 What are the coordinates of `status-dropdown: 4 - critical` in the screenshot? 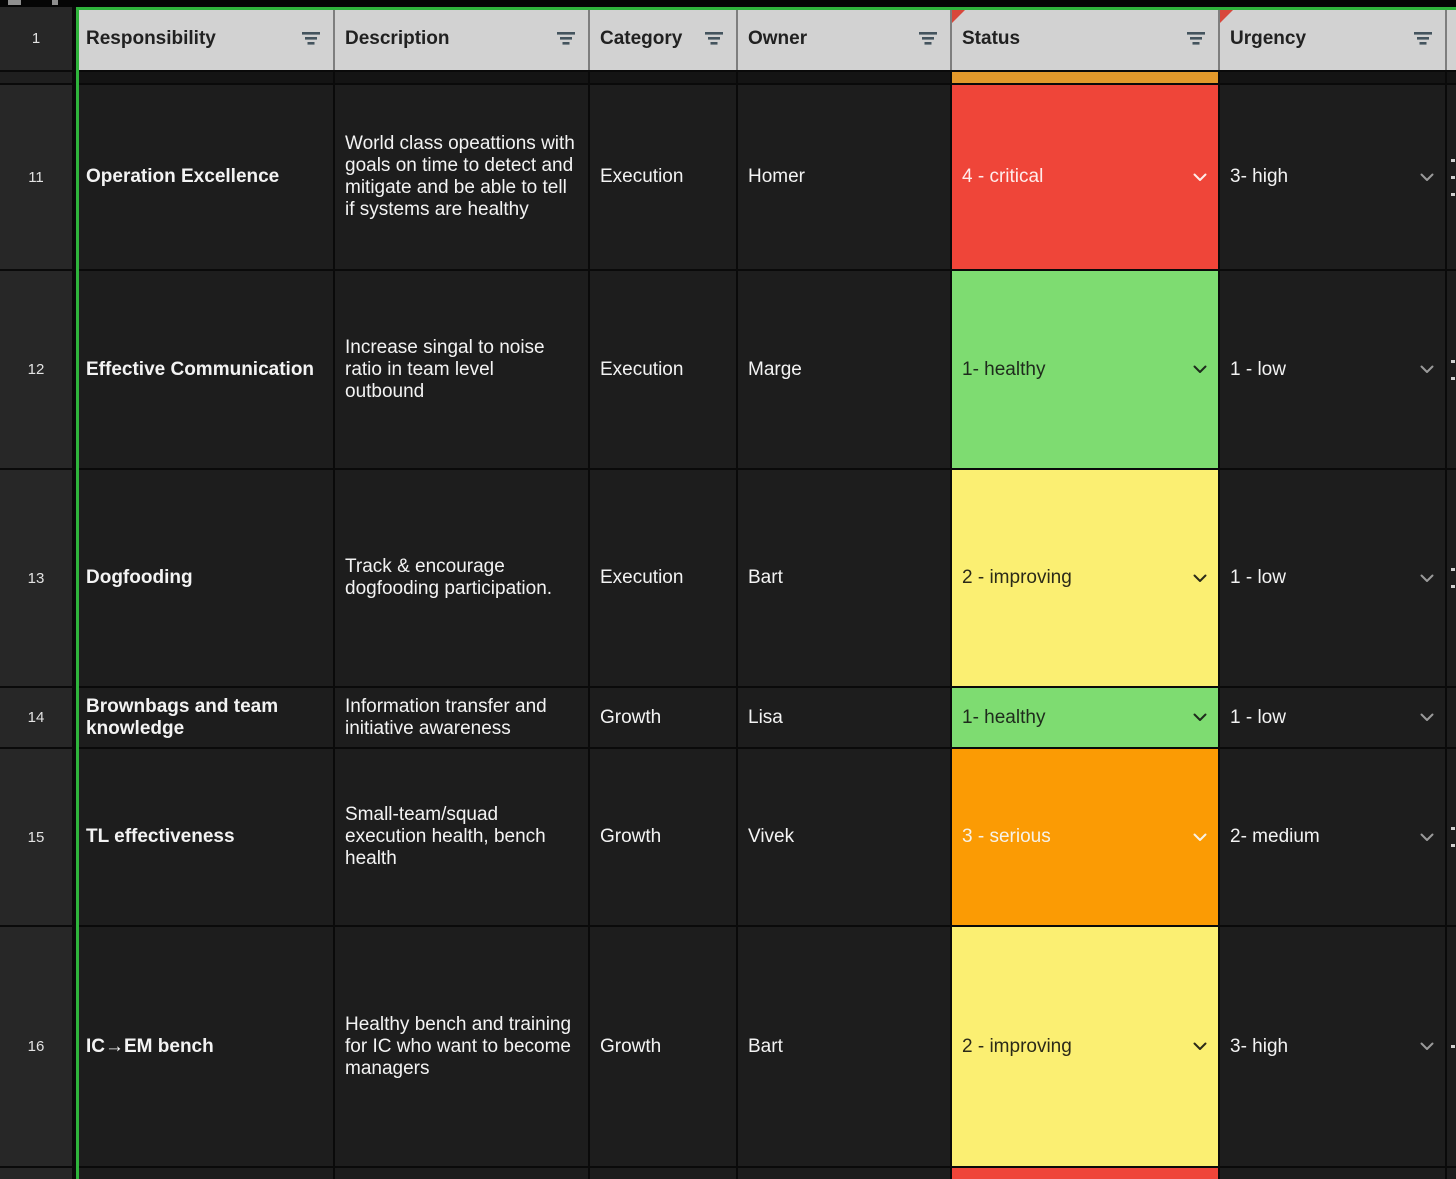 It's located at (1086, 177).